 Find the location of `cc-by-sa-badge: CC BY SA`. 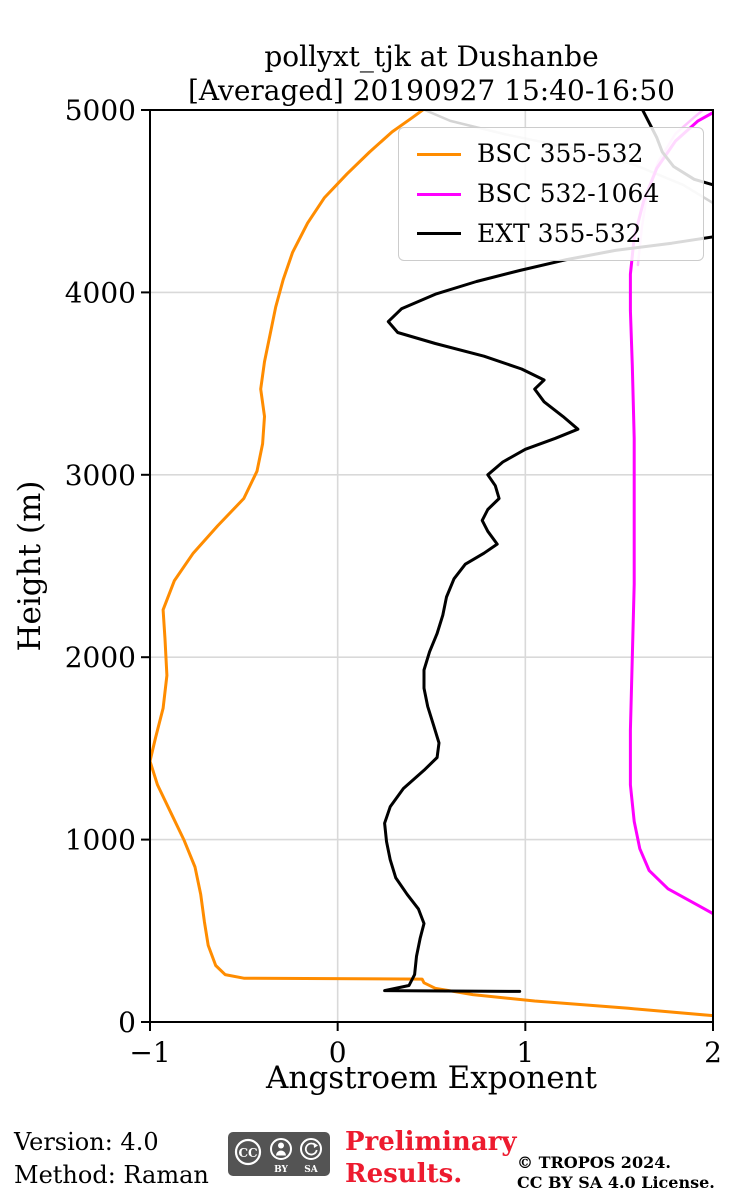

cc-by-sa-badge: CC BY SA is located at coordinates (279, 1154).